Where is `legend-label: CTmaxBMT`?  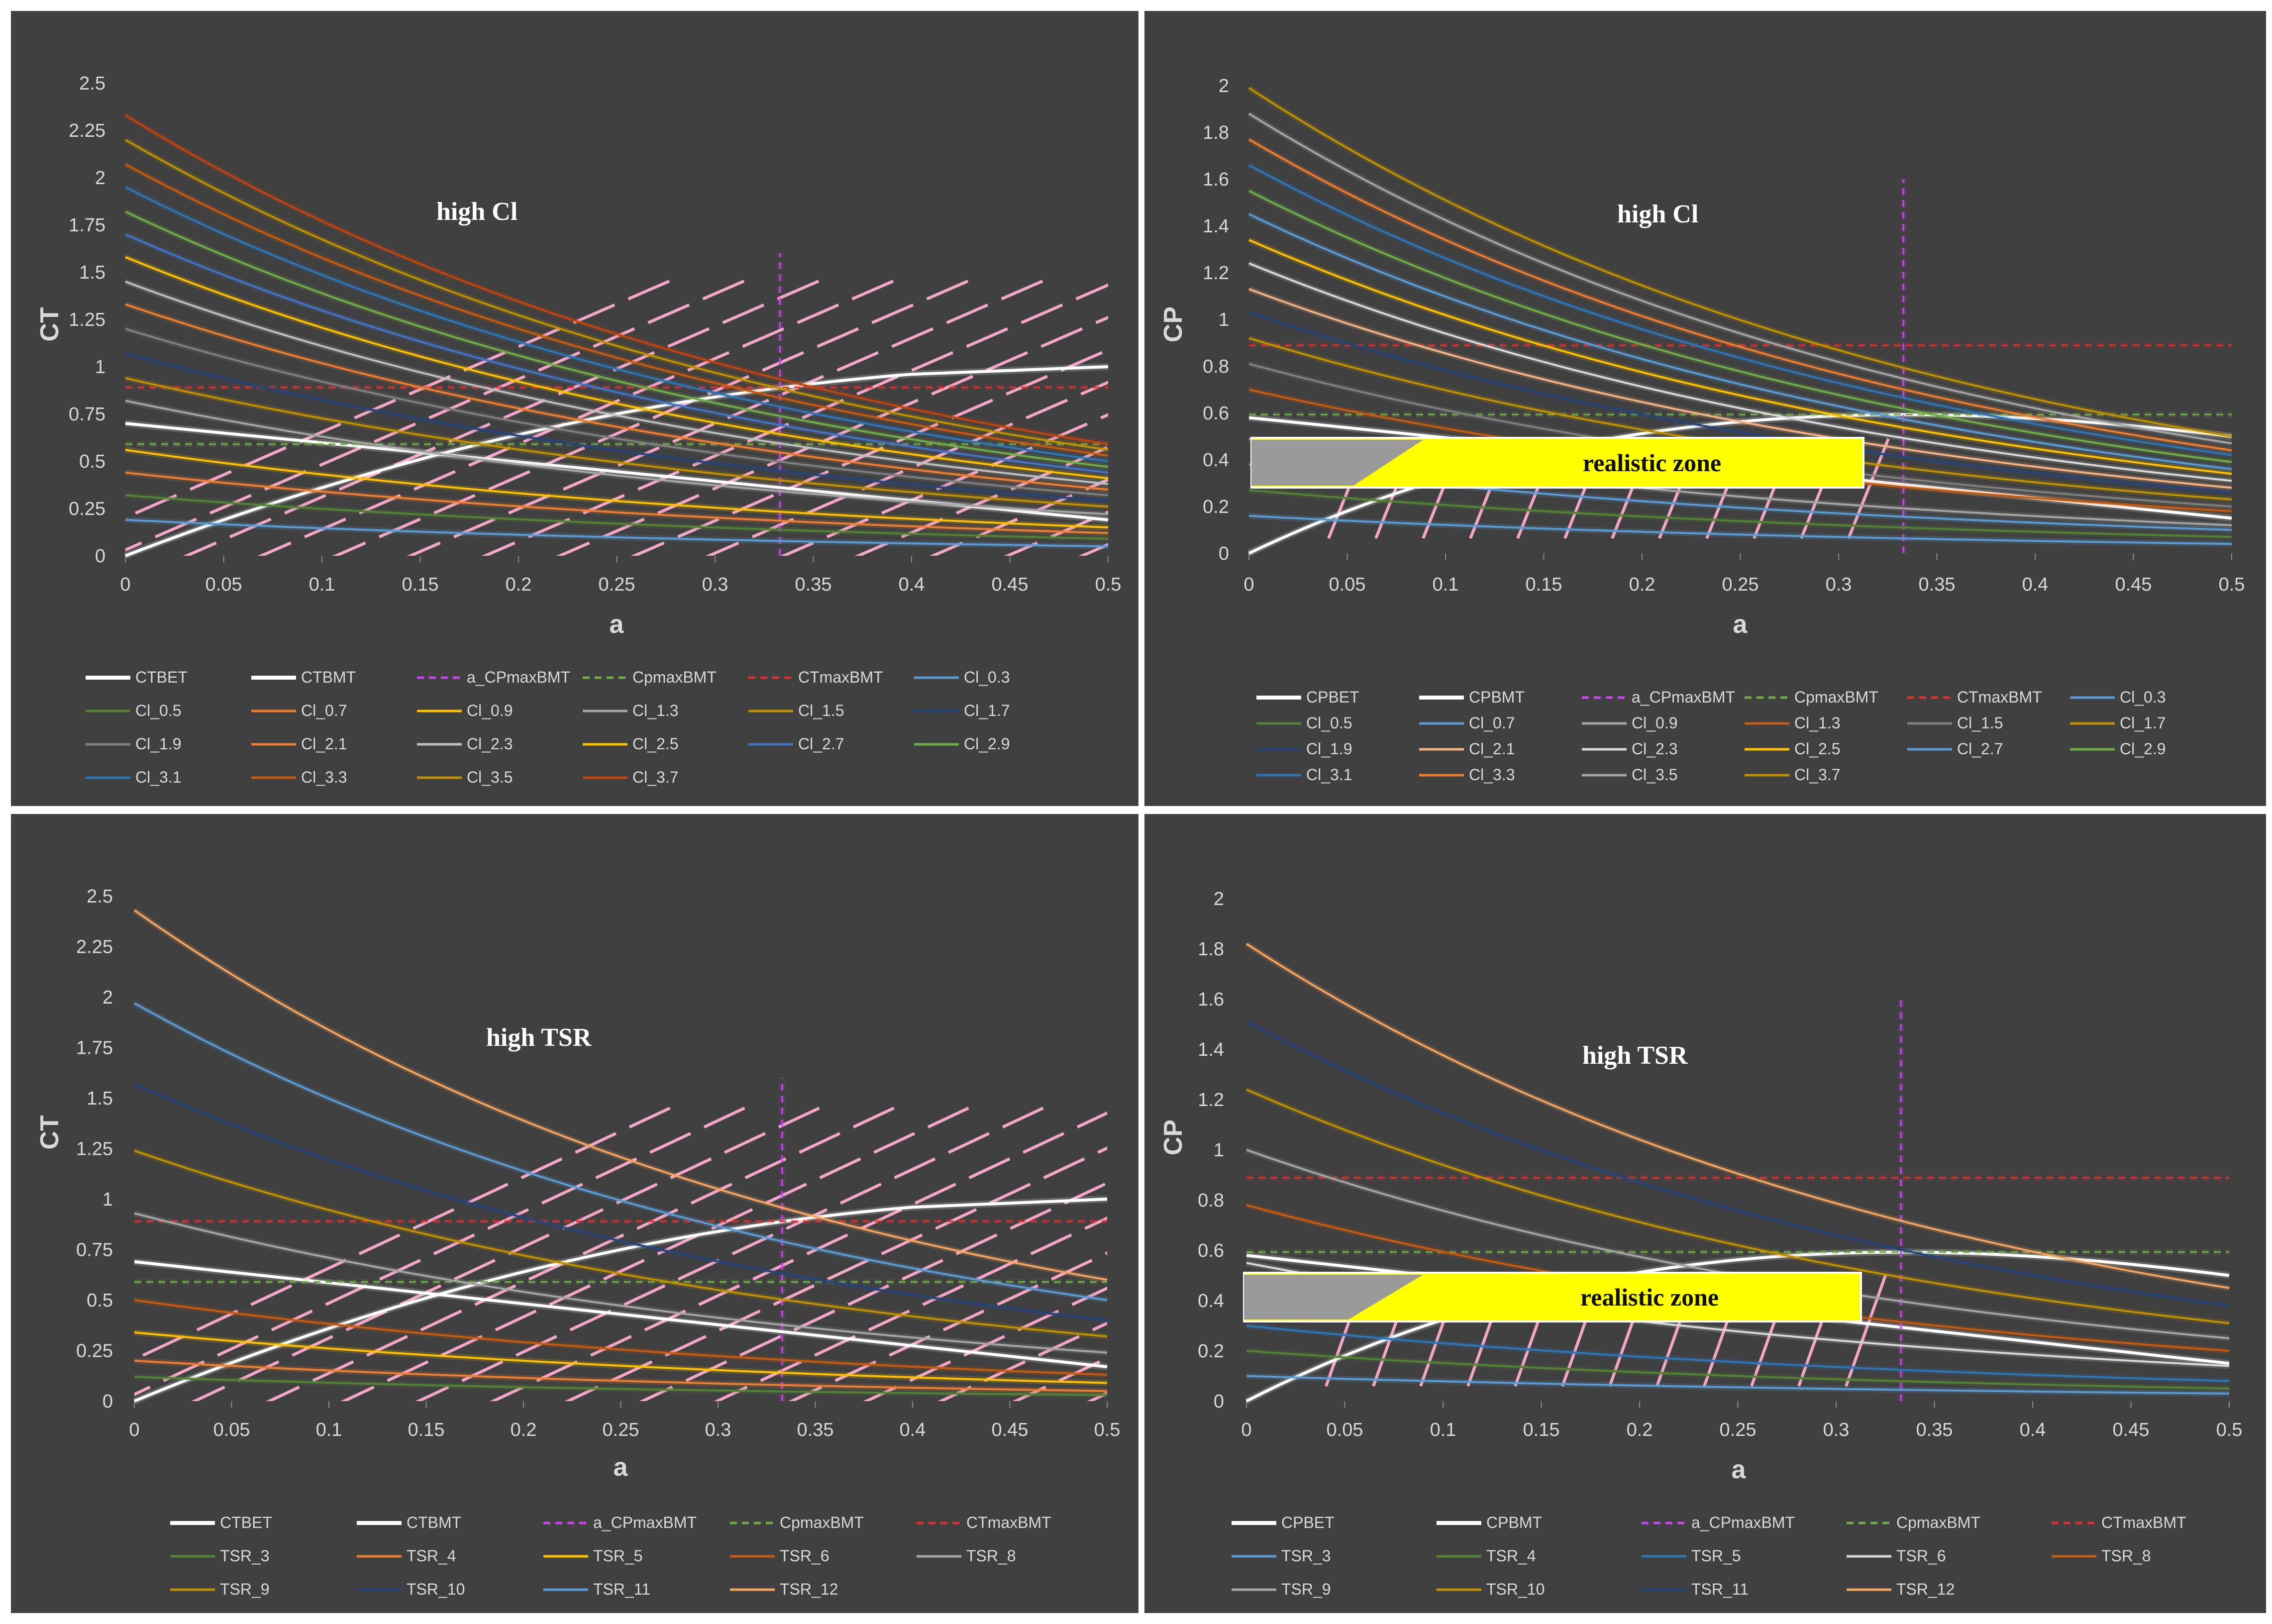 legend-label: CTmaxBMT is located at coordinates (2144, 1523).